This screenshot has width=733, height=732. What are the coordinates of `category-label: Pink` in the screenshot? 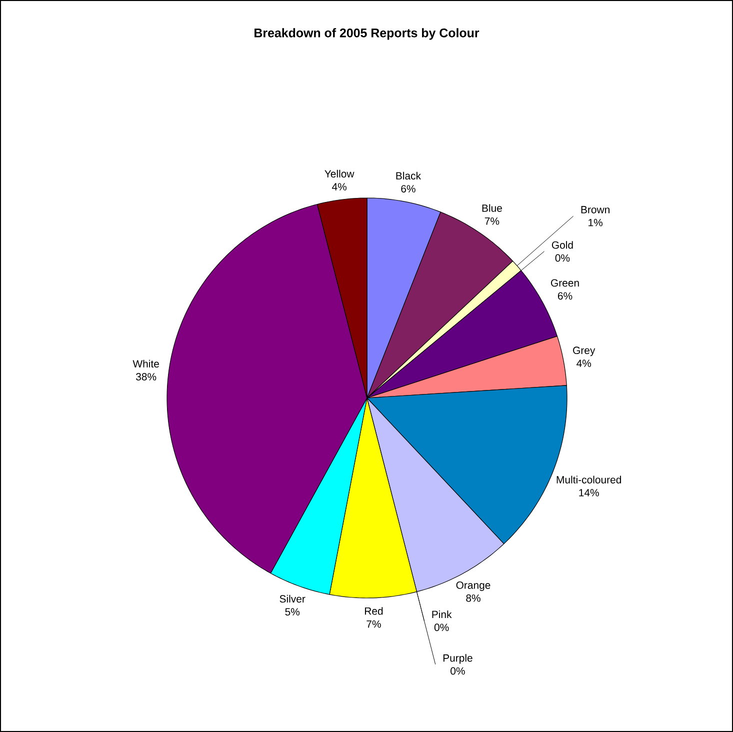 It's located at (442, 614).